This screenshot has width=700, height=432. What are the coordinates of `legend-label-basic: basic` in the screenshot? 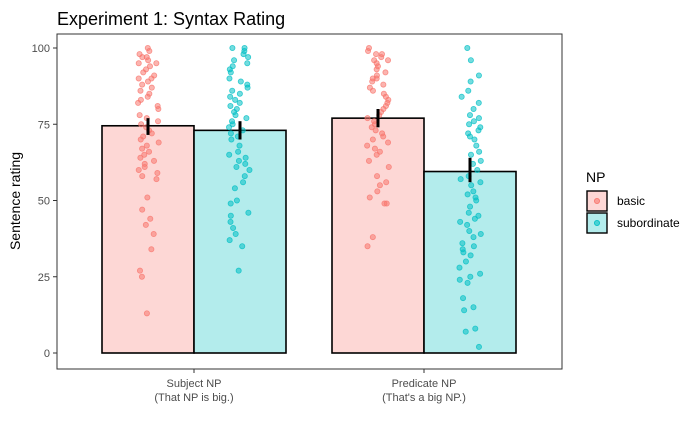 It's located at (631, 201).